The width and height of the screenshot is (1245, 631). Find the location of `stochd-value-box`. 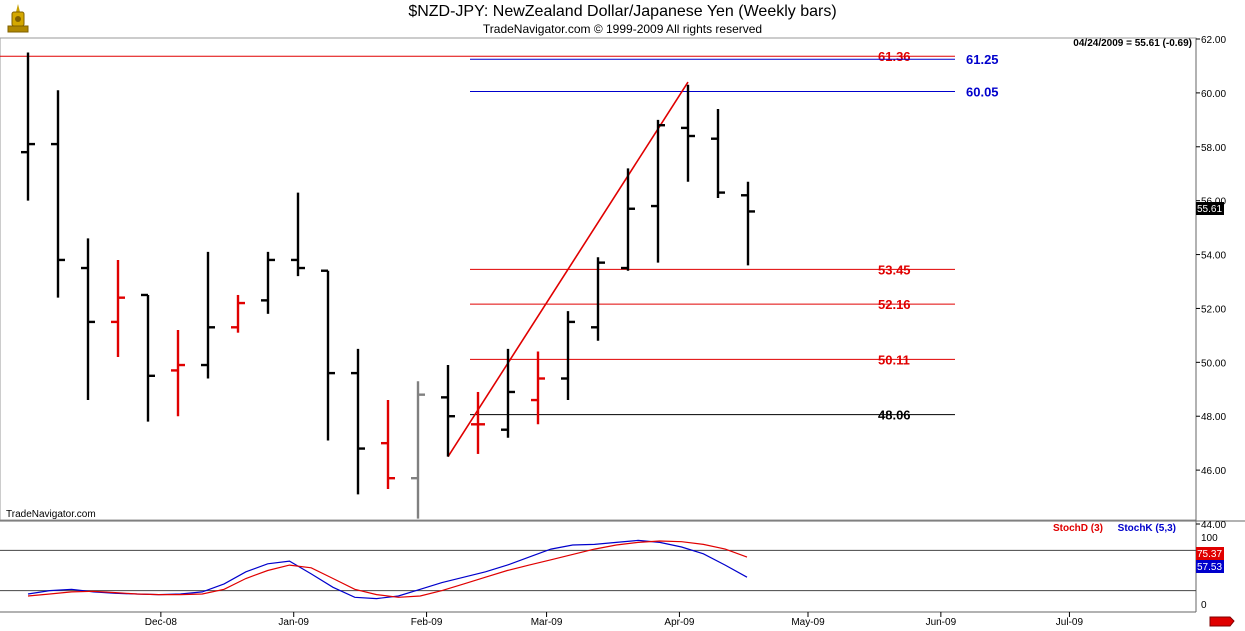

stochd-value-box is located at coordinates (1210, 553).